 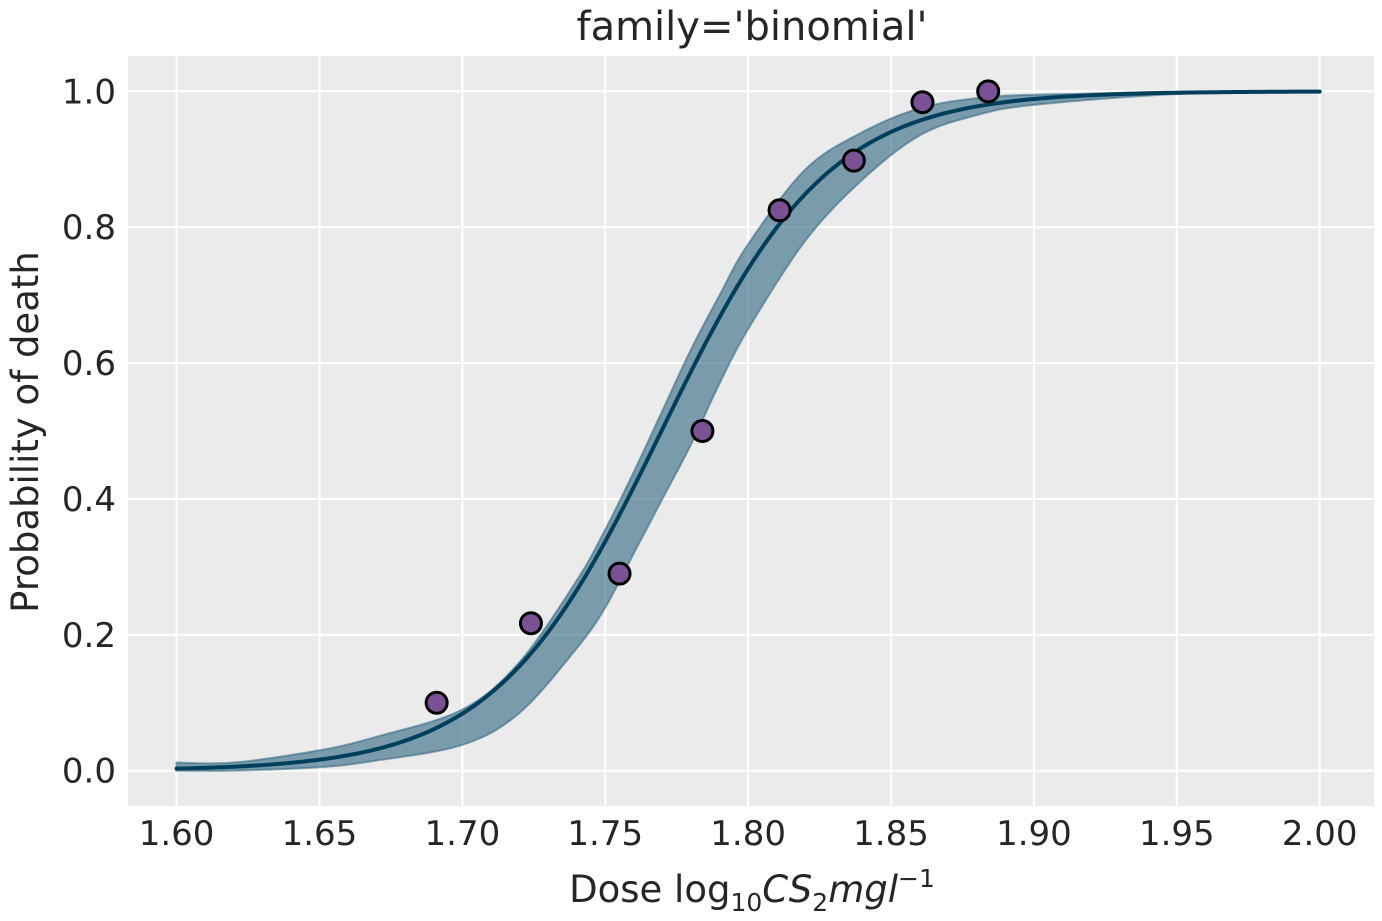 I want to click on x-axis-label-sub2: 2, so click(x=820, y=902).